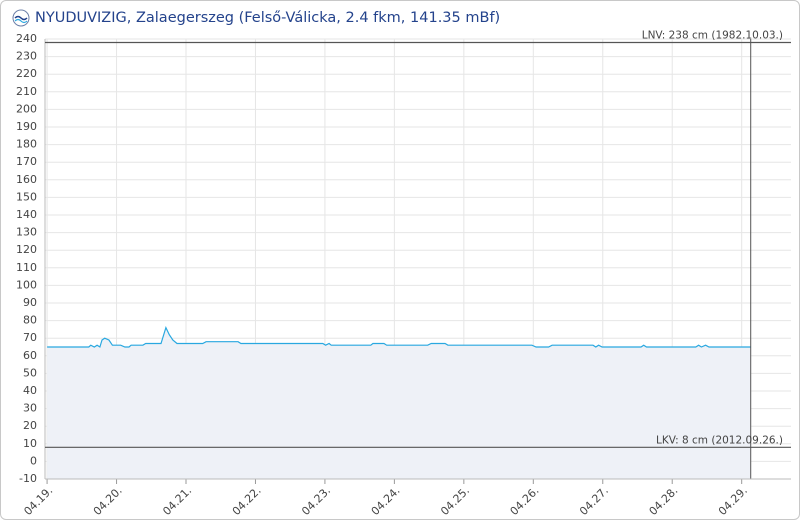 This screenshot has height=520, width=800. I want to click on y-tick-label: 100, so click(26, 284).